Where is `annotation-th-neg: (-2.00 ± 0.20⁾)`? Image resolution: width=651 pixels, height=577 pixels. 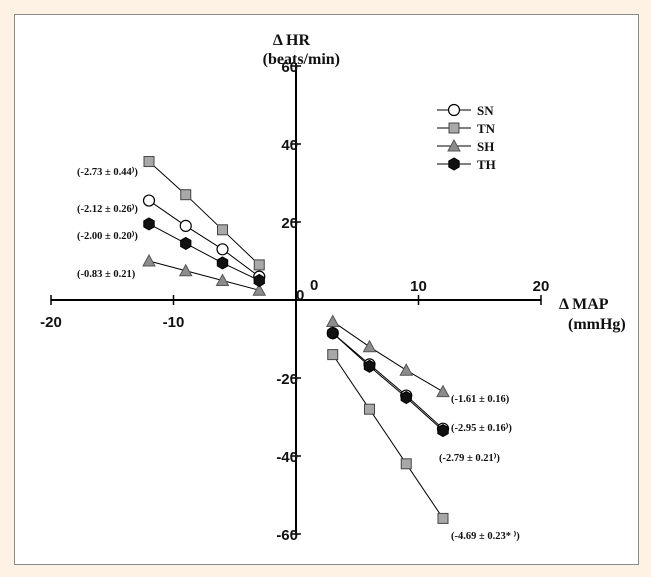
annotation-th-neg: (-2.00 ± 0.20⁾) is located at coordinates (107, 236).